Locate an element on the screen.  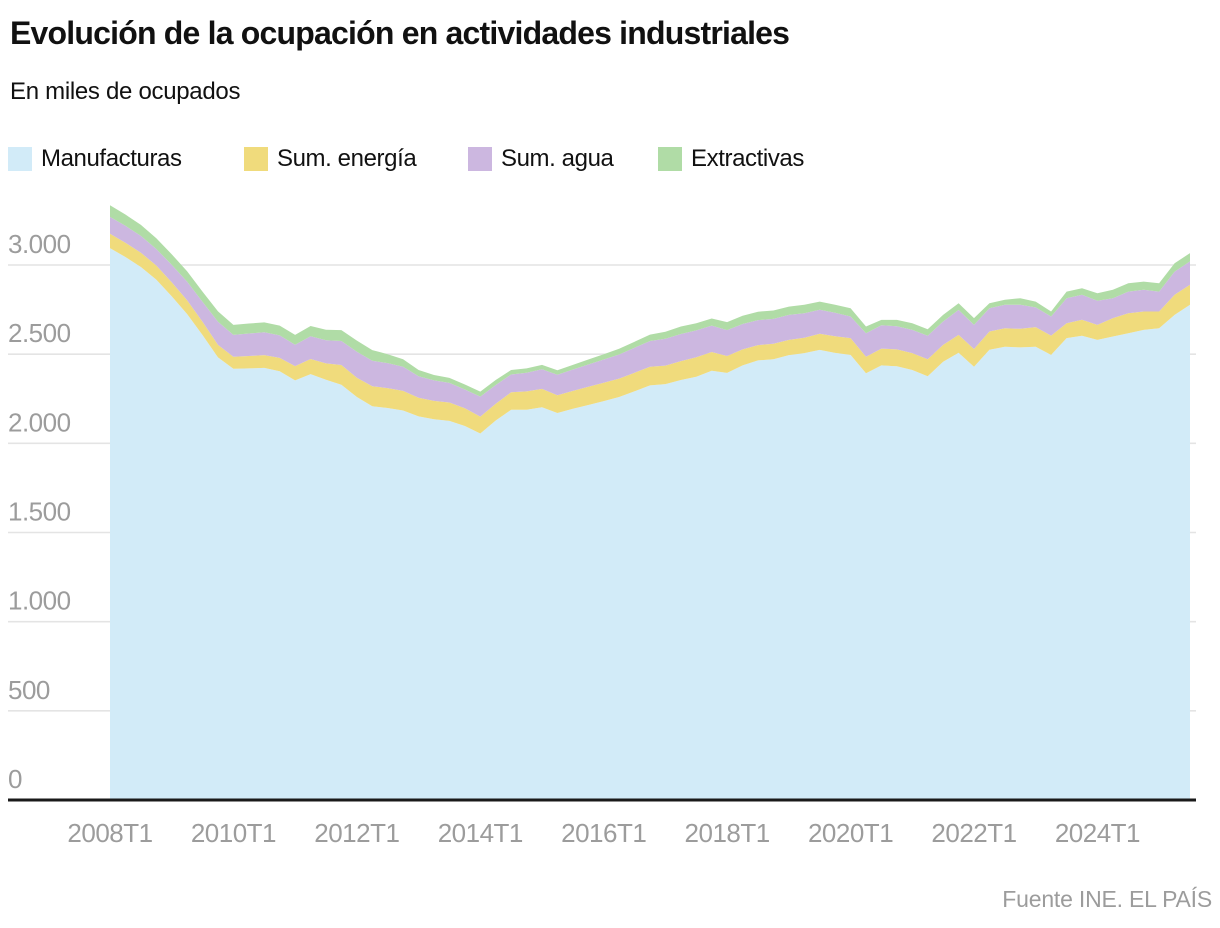
legend-label: Sum. agua is located at coordinates (557, 158).